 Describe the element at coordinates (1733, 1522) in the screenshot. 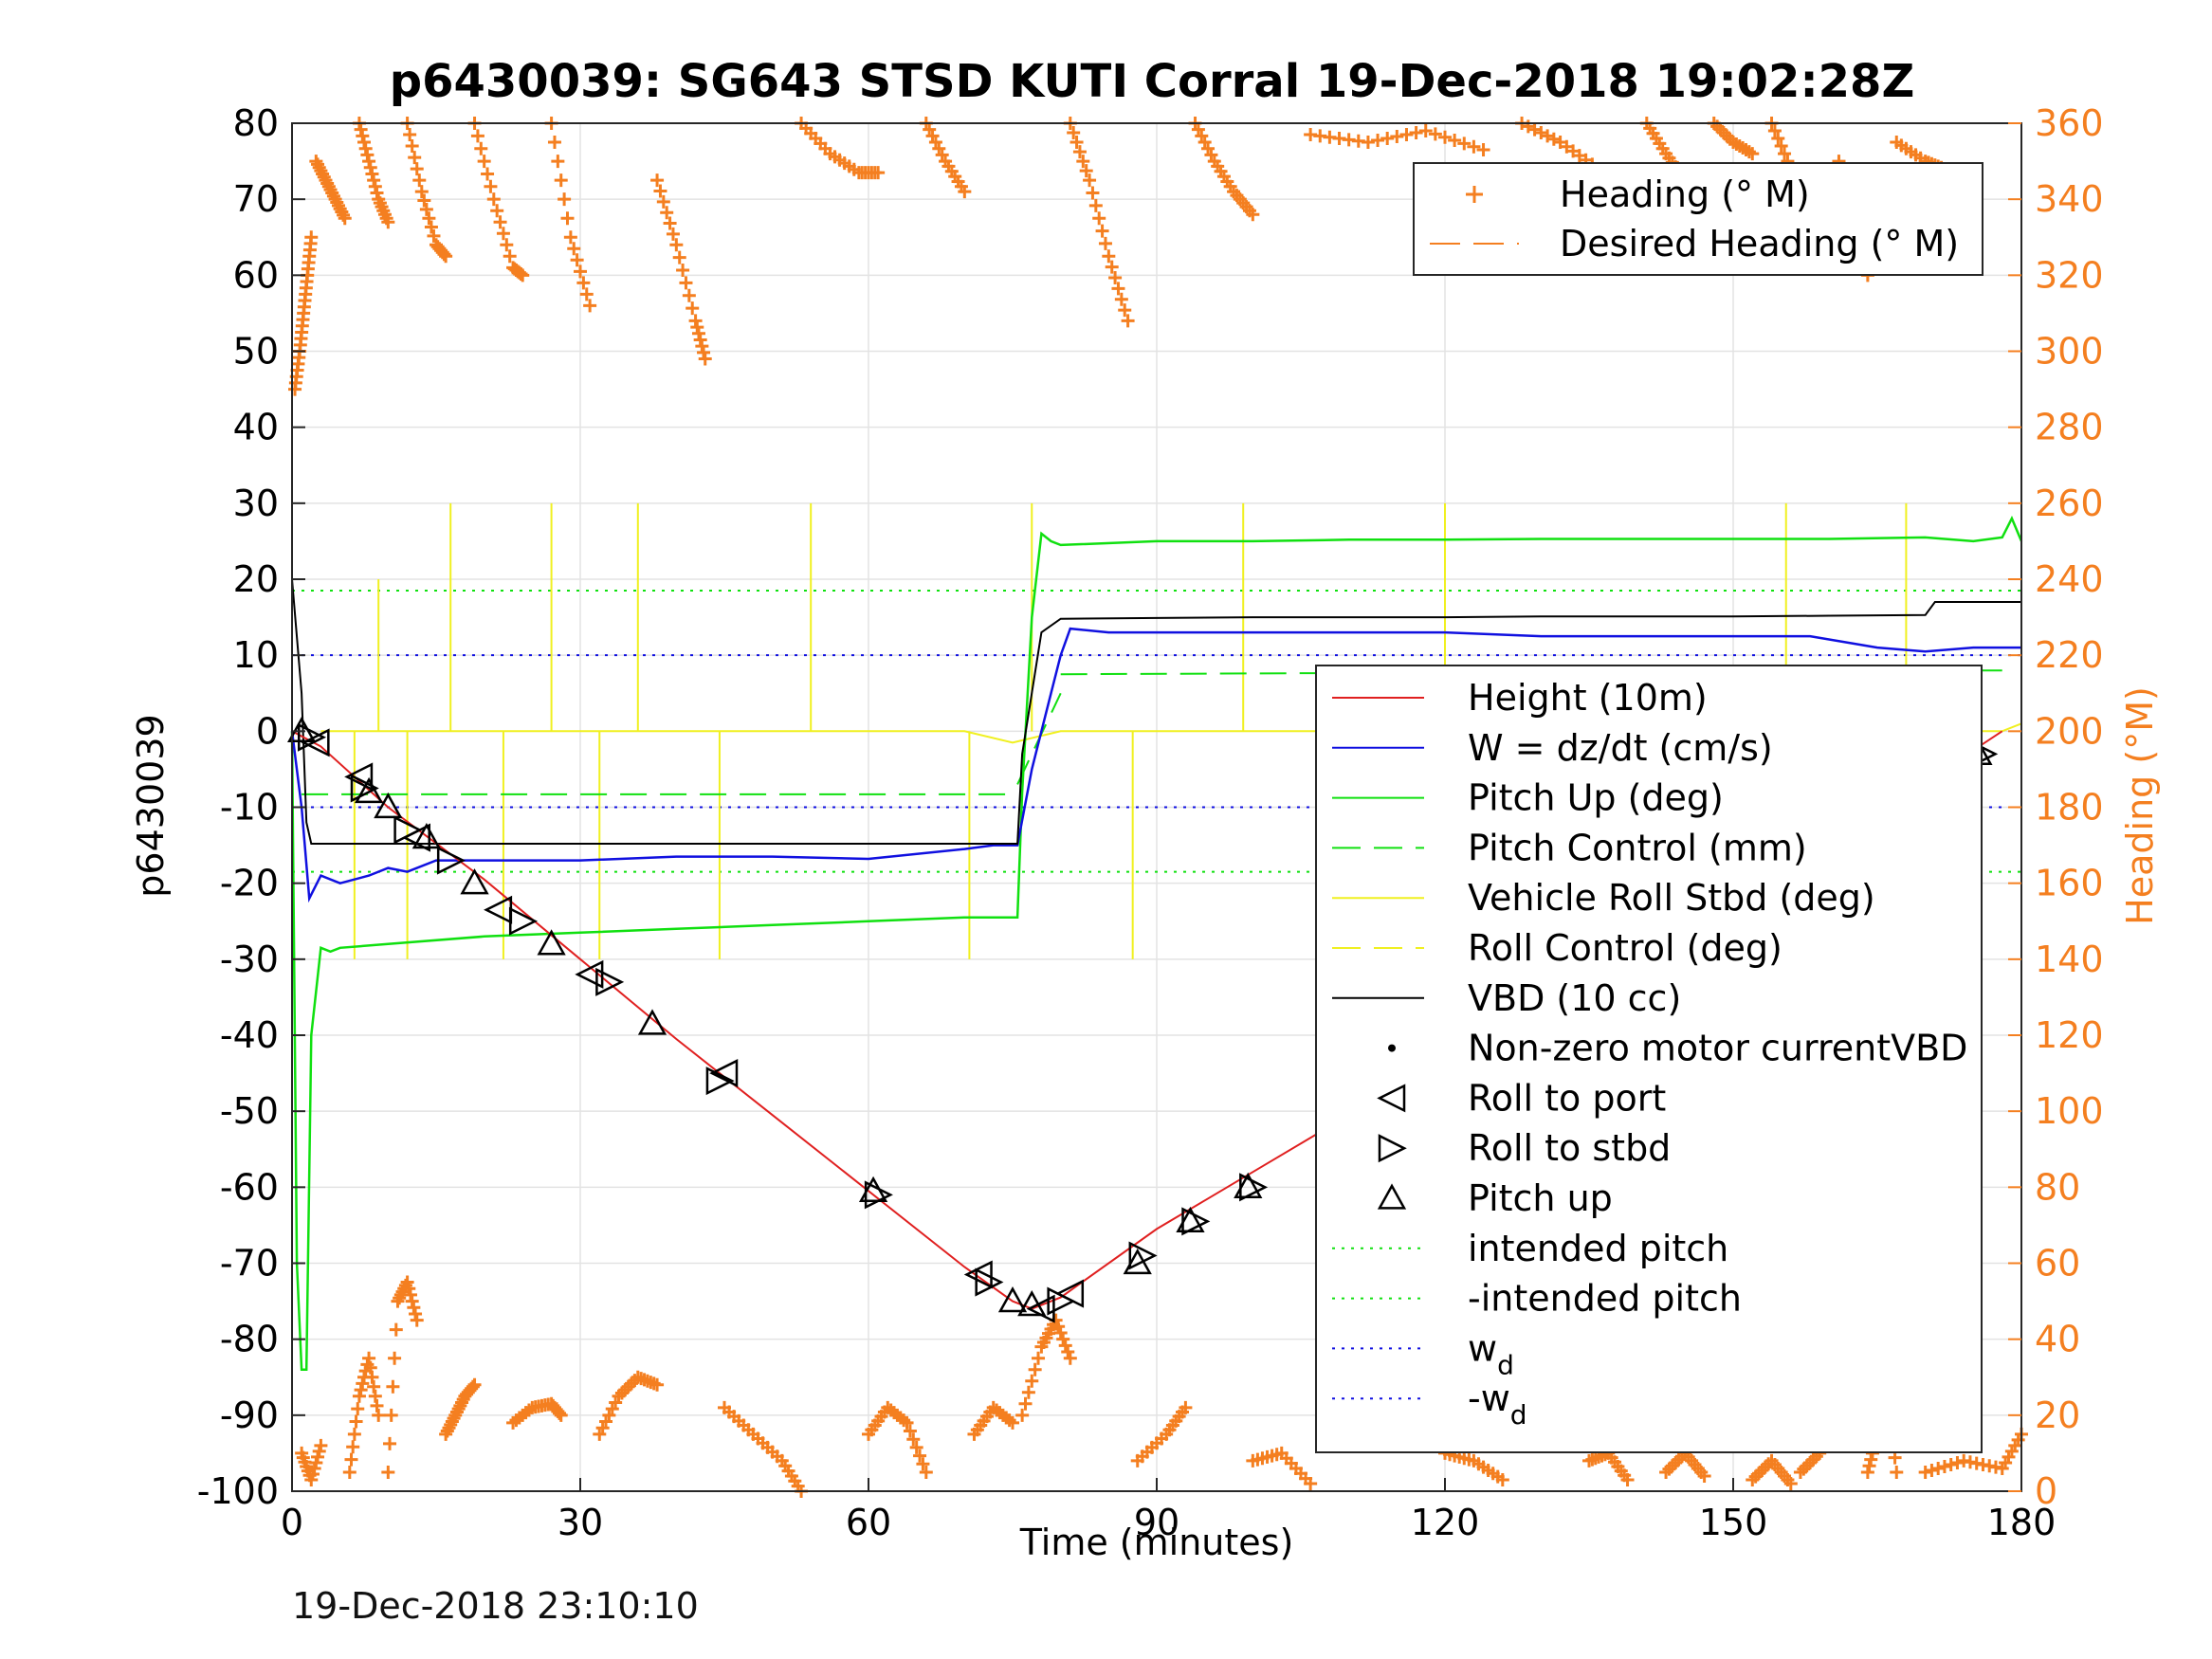

I see `x-tick-label: 150` at that location.